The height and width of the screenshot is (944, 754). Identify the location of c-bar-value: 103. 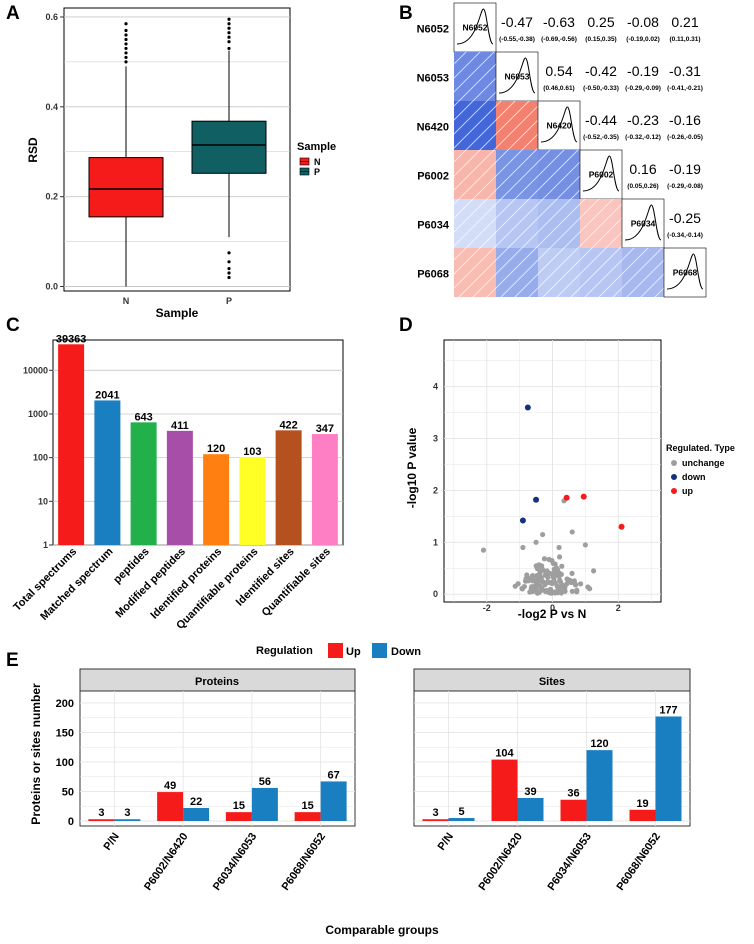
(252, 452).